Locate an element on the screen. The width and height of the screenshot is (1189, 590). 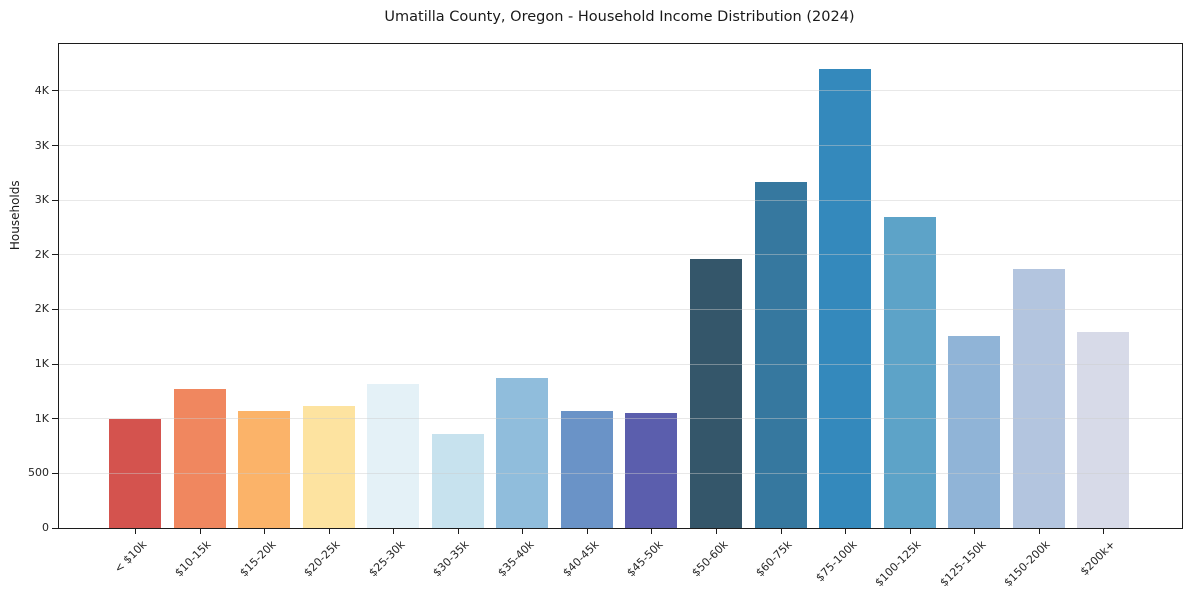
bar-$75-100k is located at coordinates (845, 298).